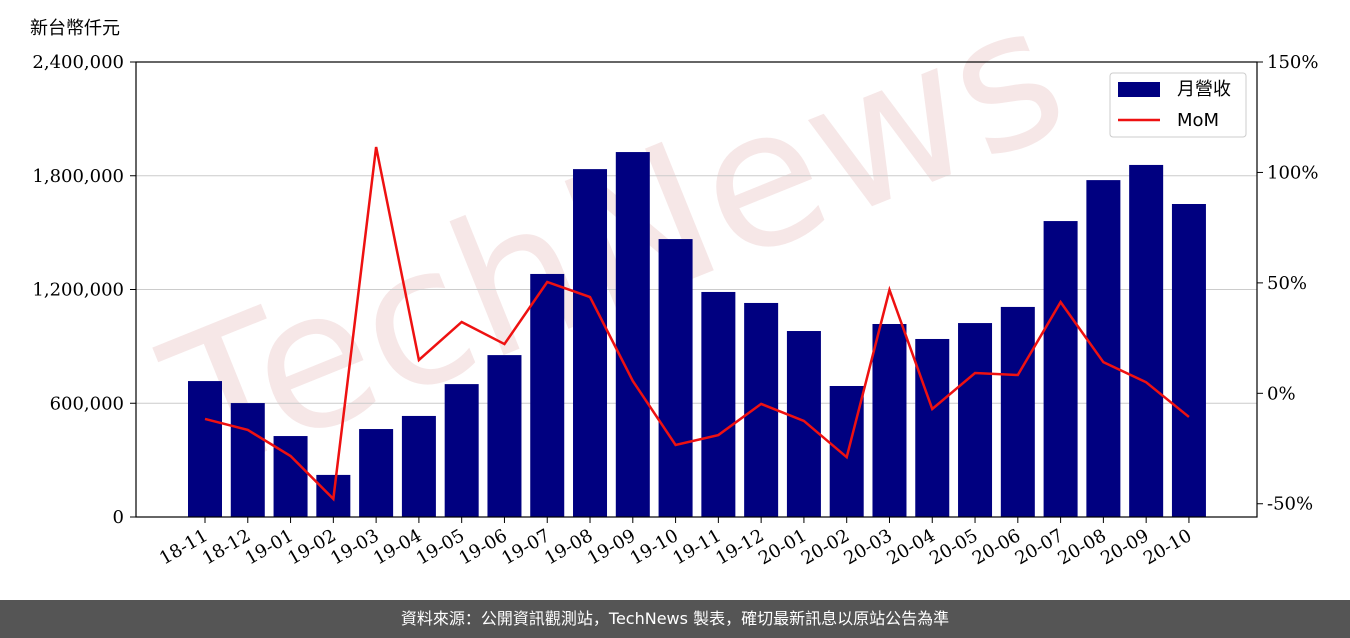 The image size is (1350, 638). Describe the element at coordinates (825, 547) in the screenshot. I see `x-tick-label: 20-02` at that location.